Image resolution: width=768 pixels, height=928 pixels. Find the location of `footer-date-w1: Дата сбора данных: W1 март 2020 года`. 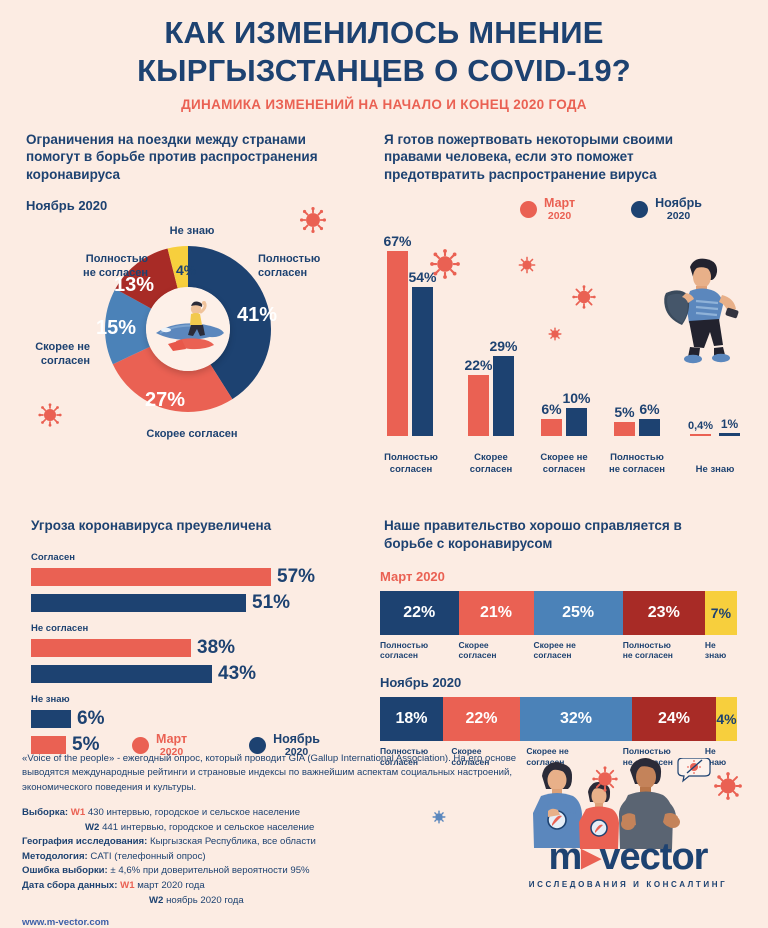

footer-date-w1: Дата сбора данных: W1 март 2020 года is located at coordinates (272, 886).